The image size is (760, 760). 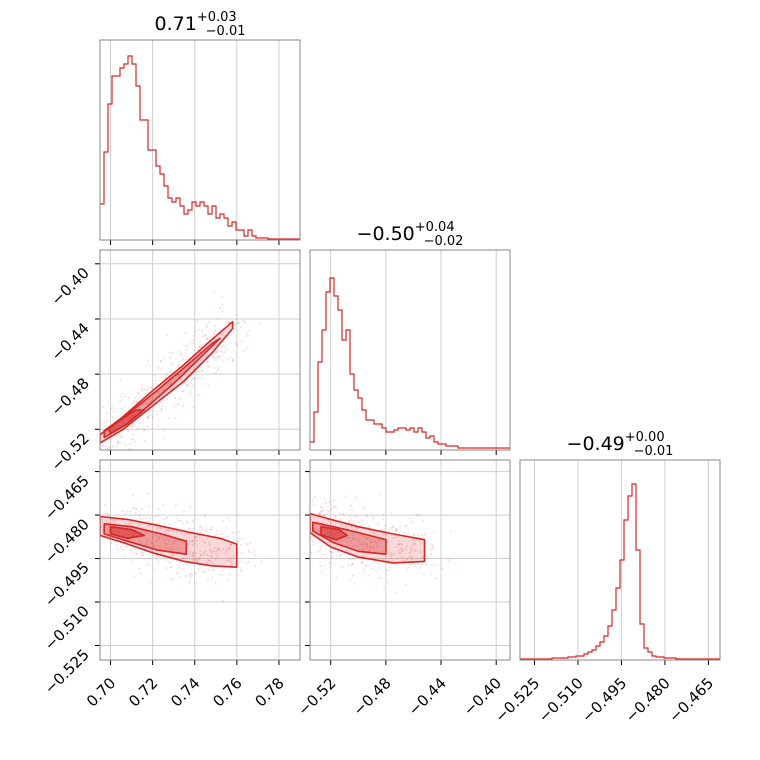 I want to click on xlabel-col2-label-0: −0.52, so click(x=316, y=696).